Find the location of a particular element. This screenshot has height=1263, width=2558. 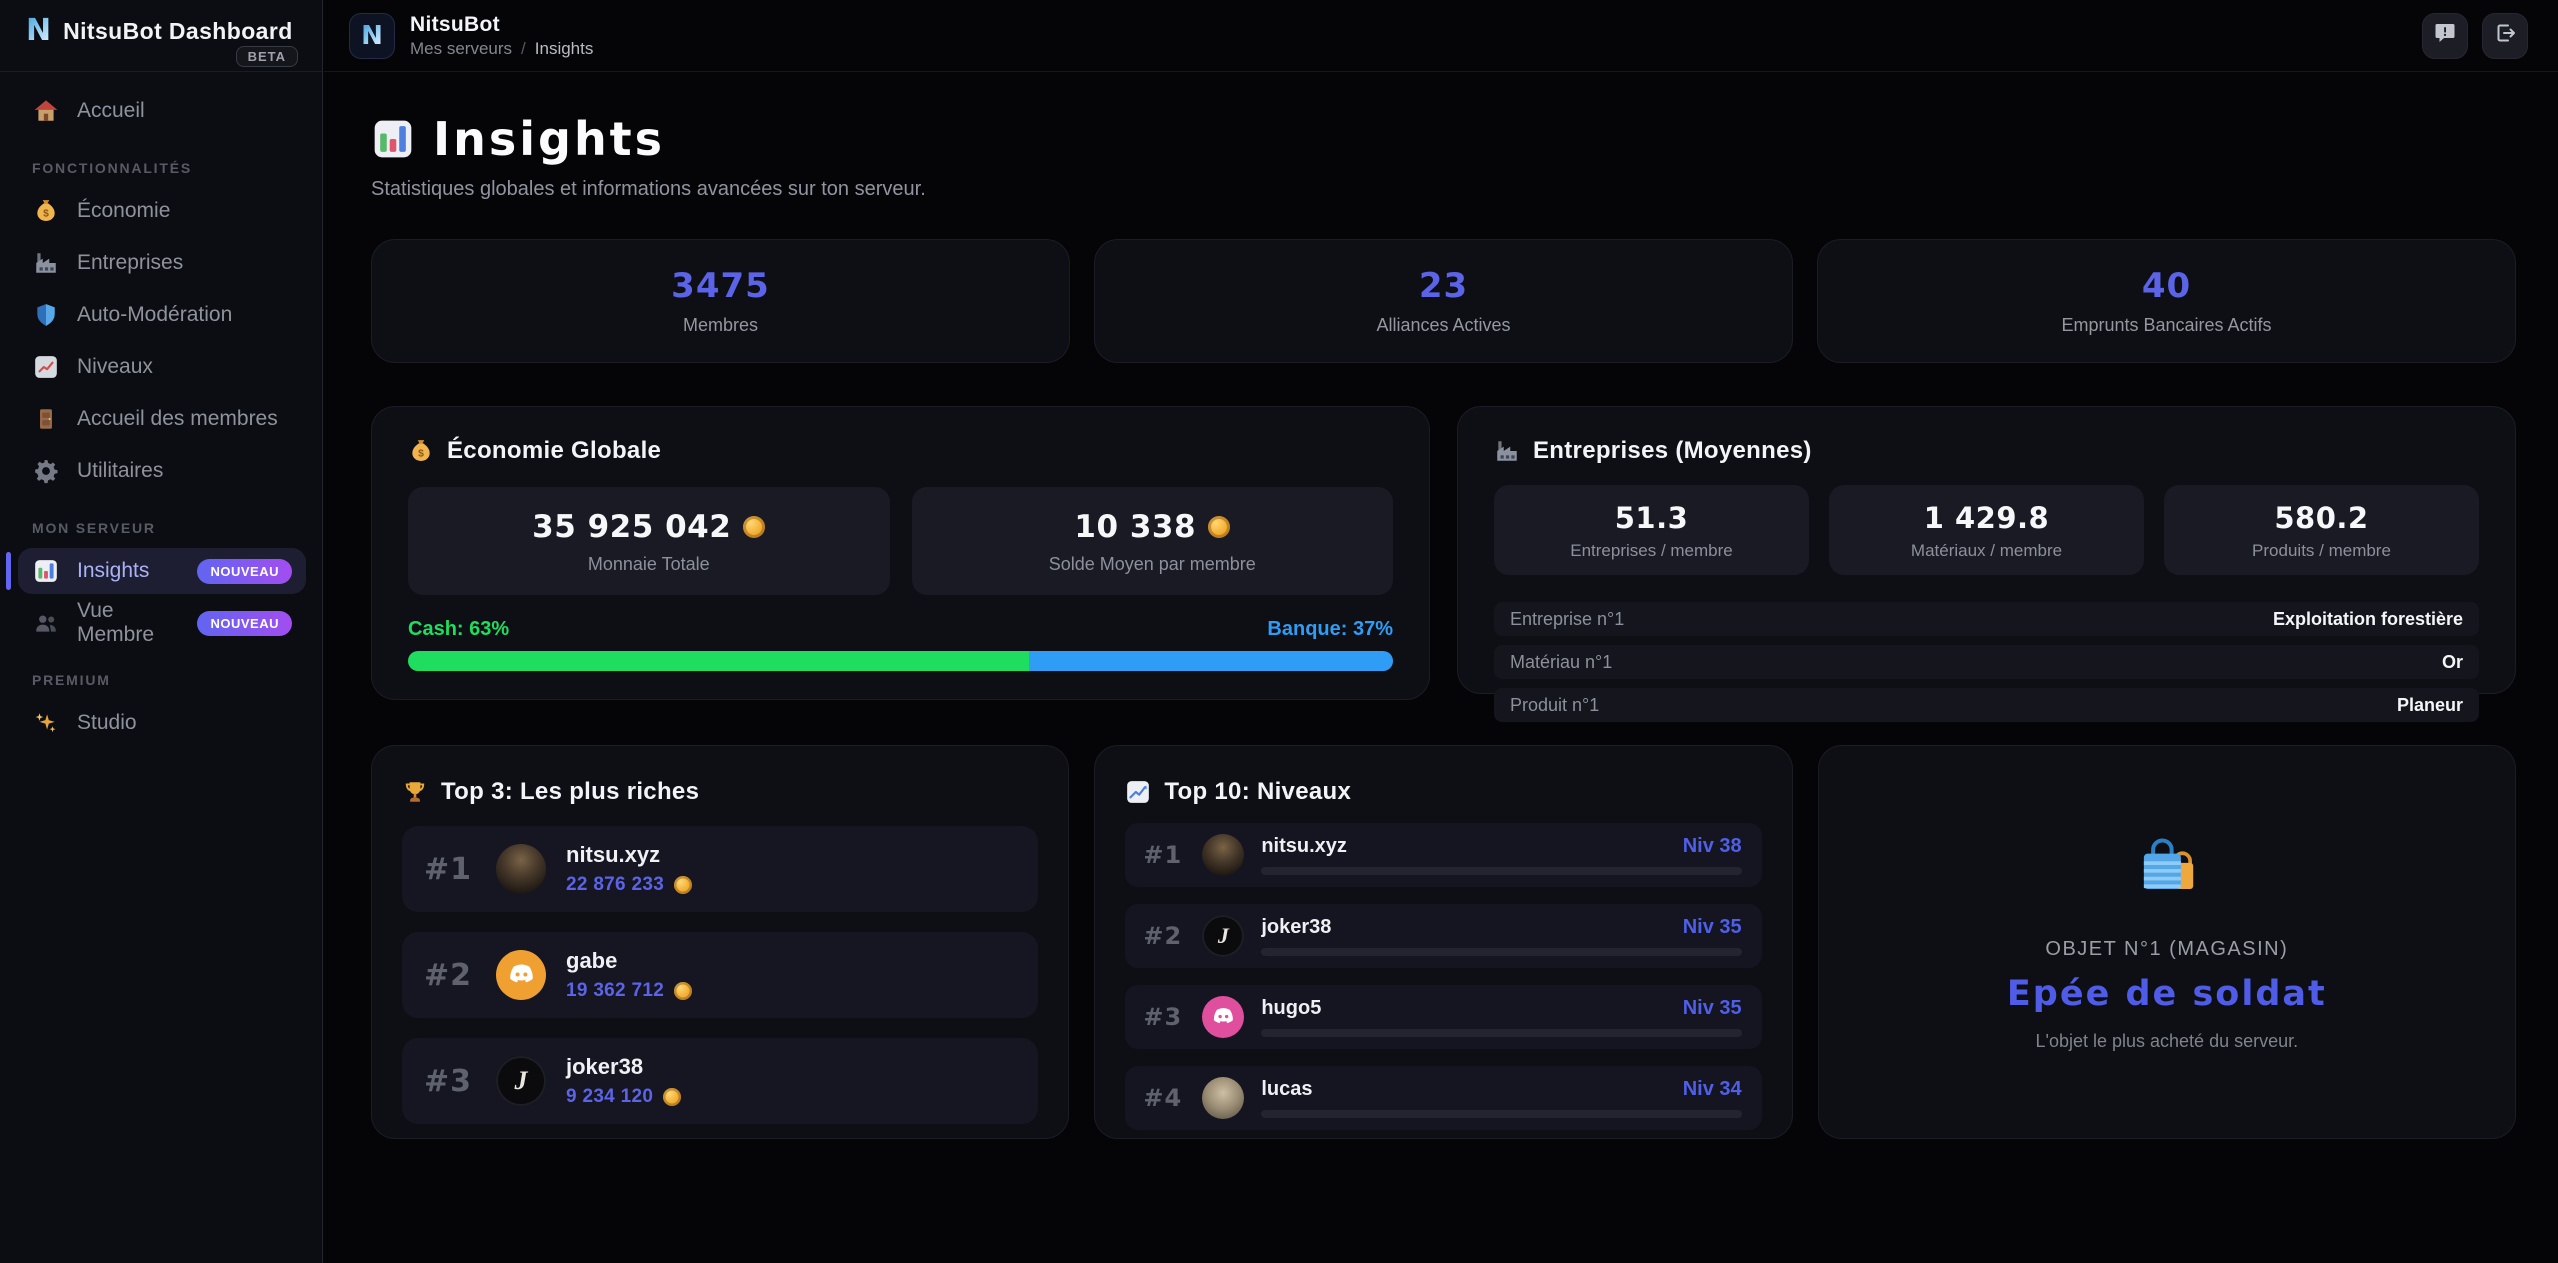

top-company-row: Entreprise n°1 Exploitation forestière is located at coordinates (1986, 619).